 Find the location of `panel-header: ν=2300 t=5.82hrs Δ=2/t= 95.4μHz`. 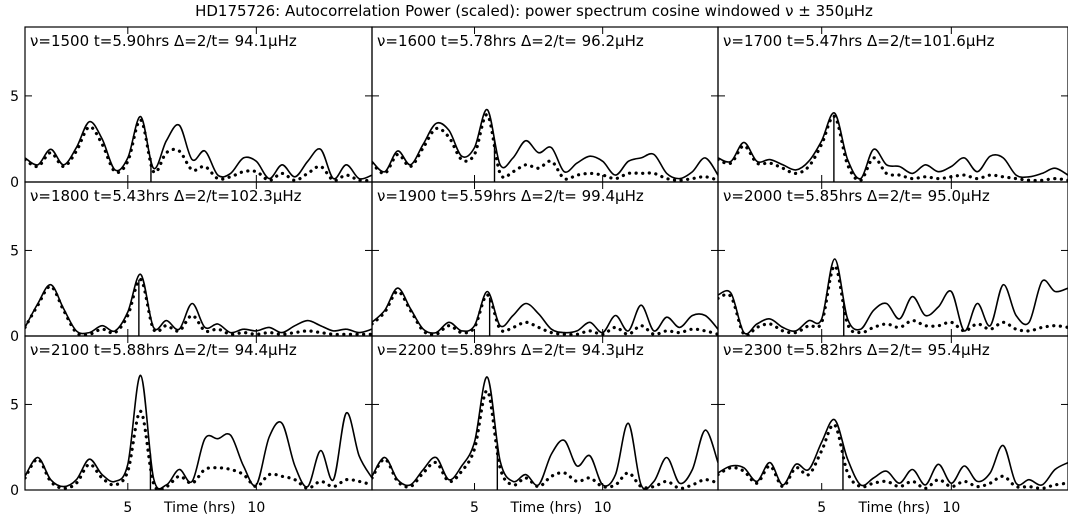

panel-header: ν=2300 t=5.82hrs Δ=2/t= 95.4μHz is located at coordinates (856, 350).